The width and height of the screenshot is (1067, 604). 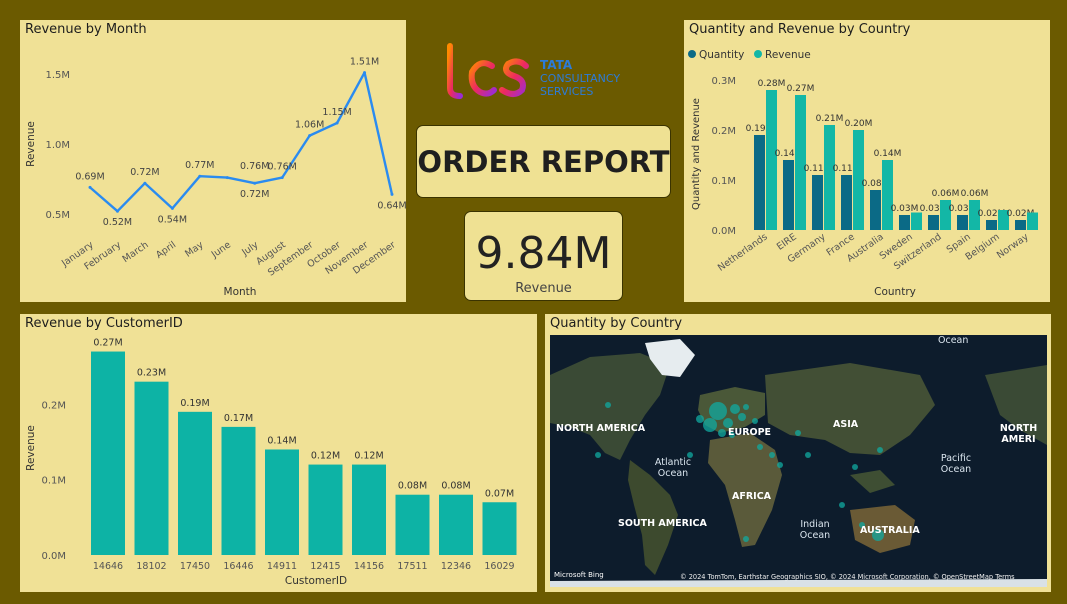 I want to click on map-label-europe: EUROPE, so click(x=750, y=432).